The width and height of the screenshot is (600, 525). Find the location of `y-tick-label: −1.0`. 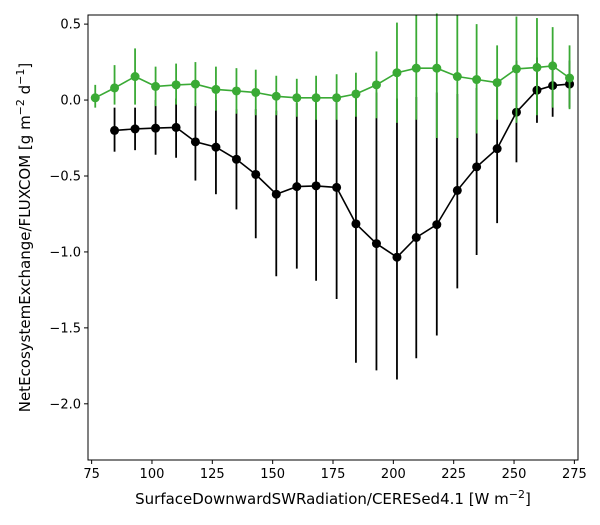

y-tick-label: −1.0 is located at coordinates (65, 252).